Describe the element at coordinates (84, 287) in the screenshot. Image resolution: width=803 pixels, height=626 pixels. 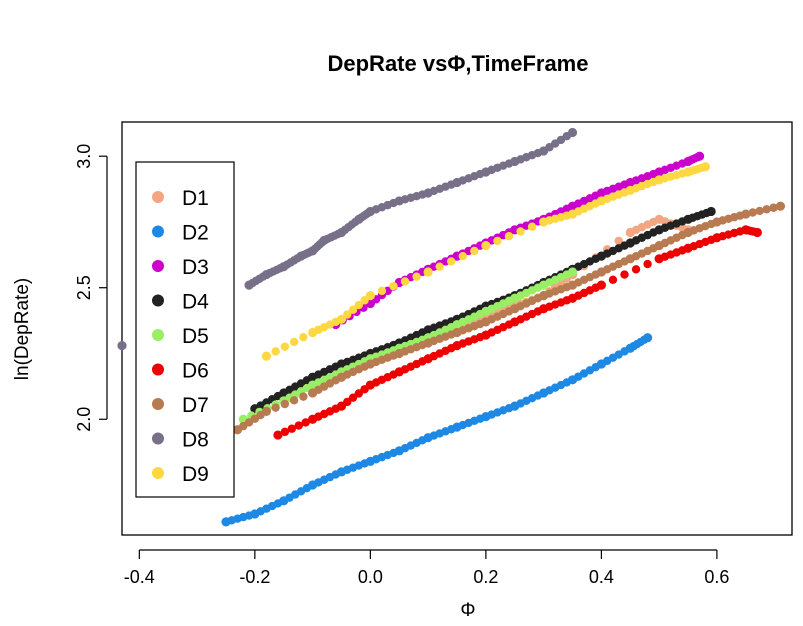
I see `y-tick-label: 2.5` at that location.